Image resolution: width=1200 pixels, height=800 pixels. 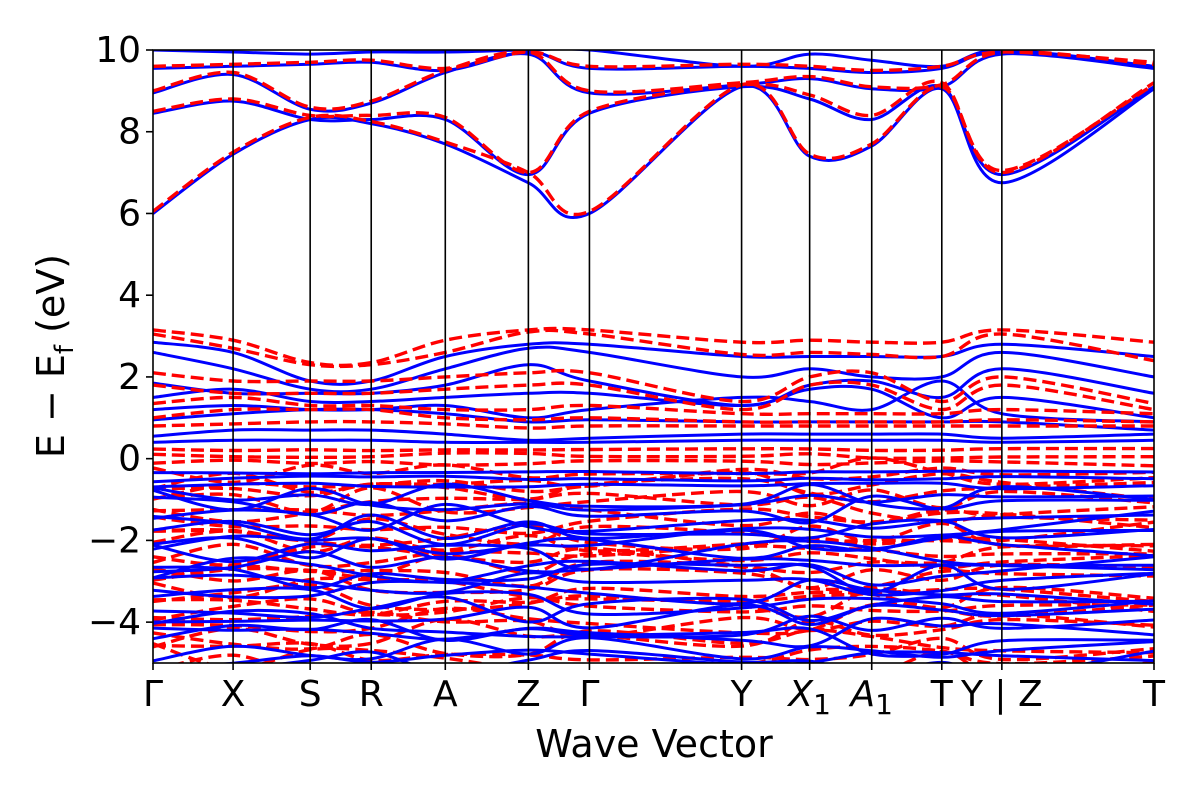 I want to click on y-tick-label: 0, so click(x=129, y=459).